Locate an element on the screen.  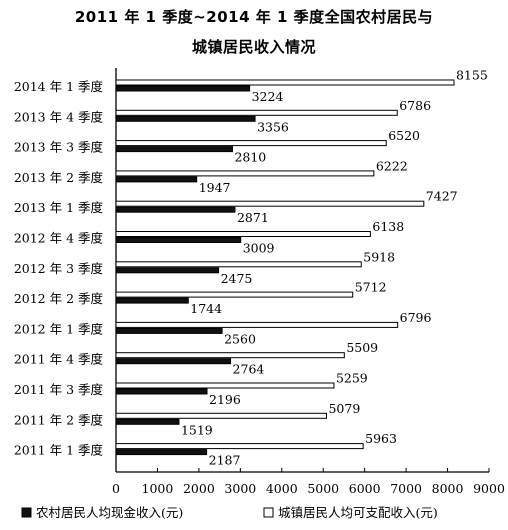
data-label-urban: 8155 is located at coordinates (472, 75).